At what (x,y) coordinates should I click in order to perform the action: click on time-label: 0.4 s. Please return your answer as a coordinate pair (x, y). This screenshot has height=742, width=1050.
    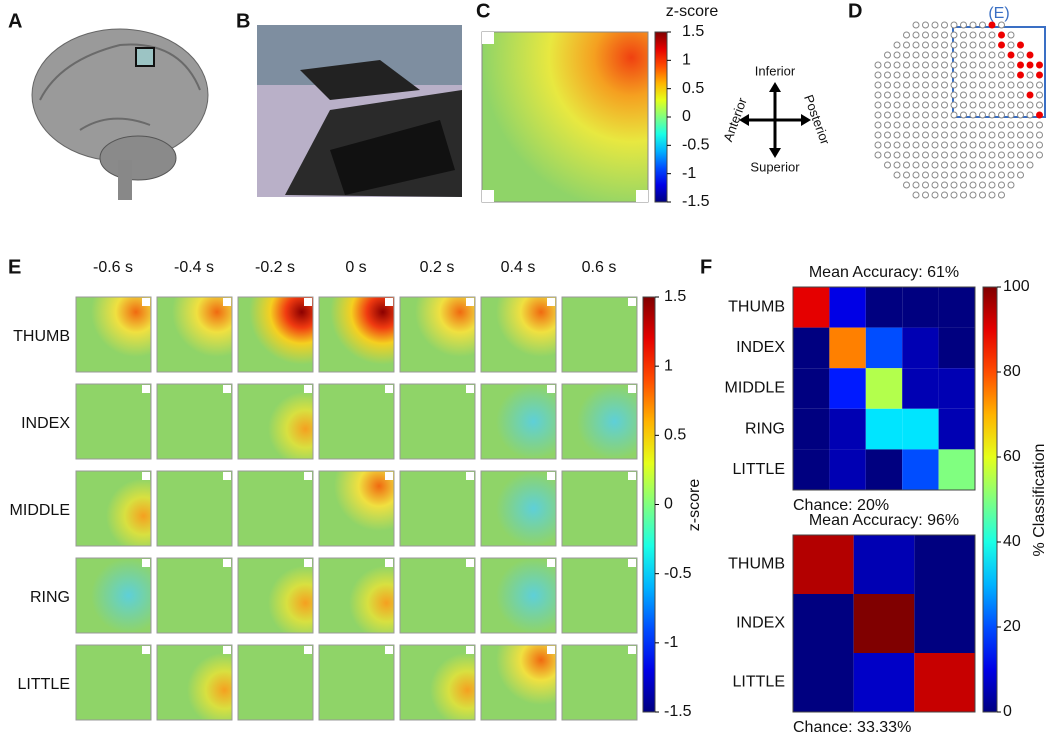
    Looking at the image, I should click on (518, 267).